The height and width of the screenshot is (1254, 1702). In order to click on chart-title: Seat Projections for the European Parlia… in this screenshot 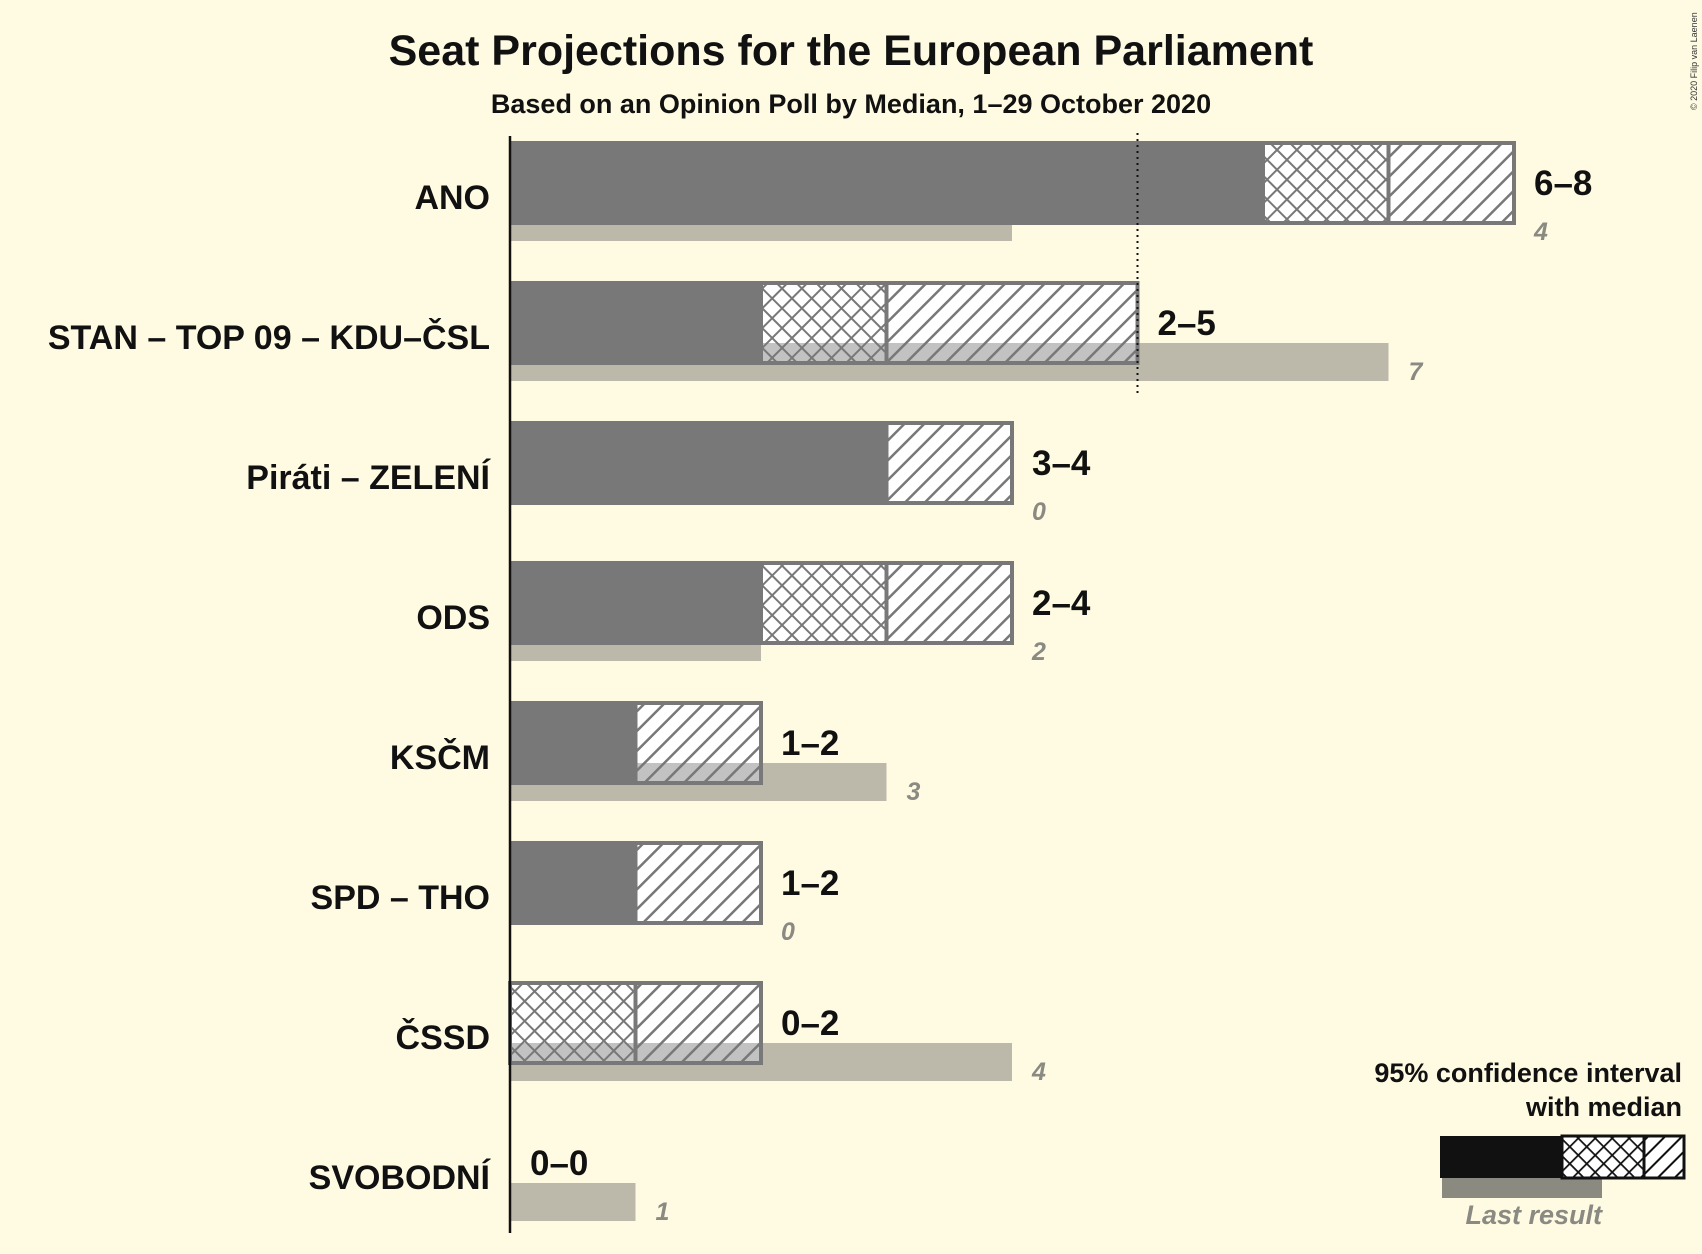, I will do `click(851, 51)`.